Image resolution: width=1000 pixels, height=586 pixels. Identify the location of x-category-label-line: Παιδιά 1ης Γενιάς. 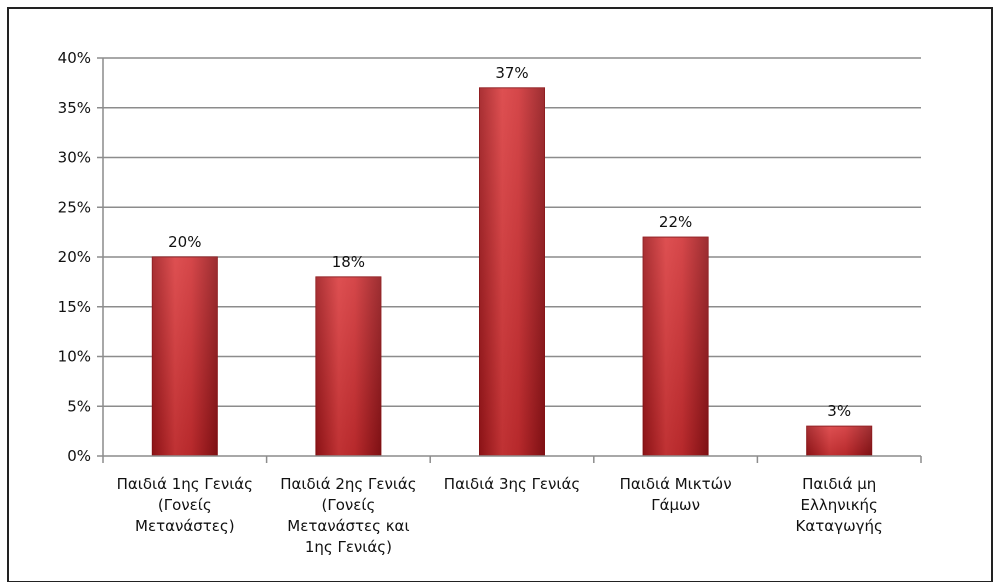
(185, 484).